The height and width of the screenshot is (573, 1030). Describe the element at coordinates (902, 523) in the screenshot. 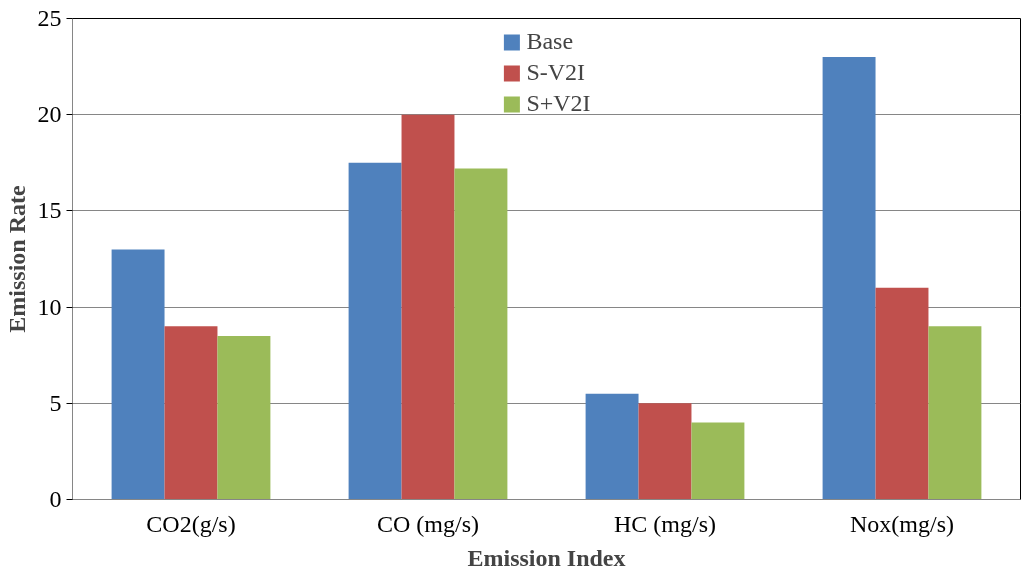

I see `x-tick-label: Nox(mg/s)` at that location.